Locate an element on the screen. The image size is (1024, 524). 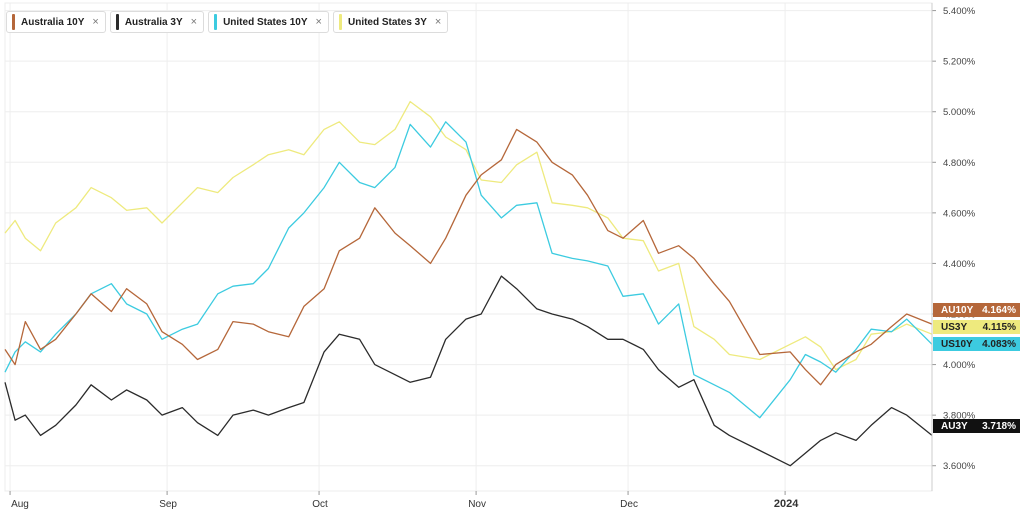
price-tag-us10y: US10Y 4.083% is located at coordinates (976, 344).